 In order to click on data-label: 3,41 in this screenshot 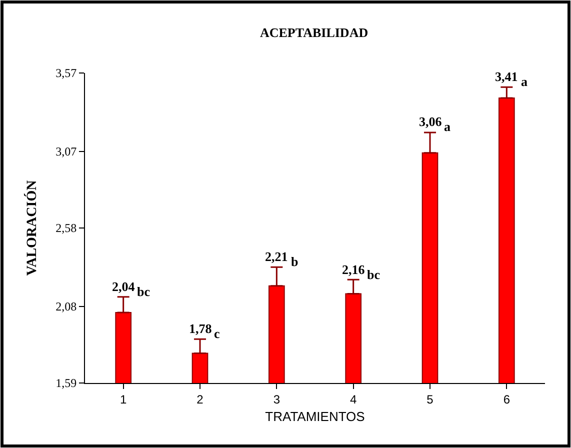, I will do `click(506, 76)`.